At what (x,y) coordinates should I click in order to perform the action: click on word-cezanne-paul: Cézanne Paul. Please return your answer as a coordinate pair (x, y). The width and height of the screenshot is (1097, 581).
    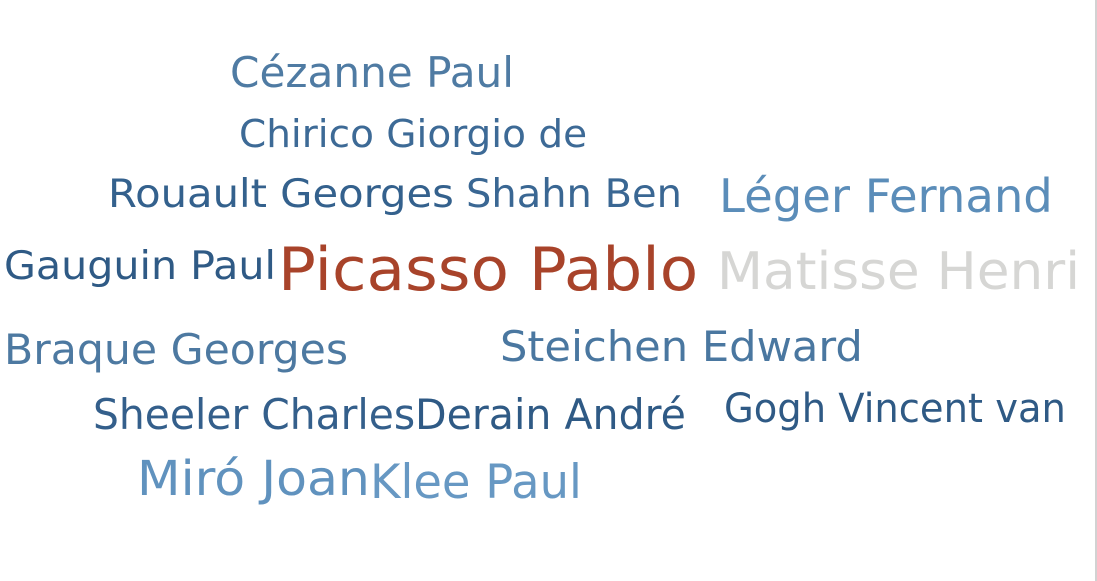
    Looking at the image, I should click on (372, 72).